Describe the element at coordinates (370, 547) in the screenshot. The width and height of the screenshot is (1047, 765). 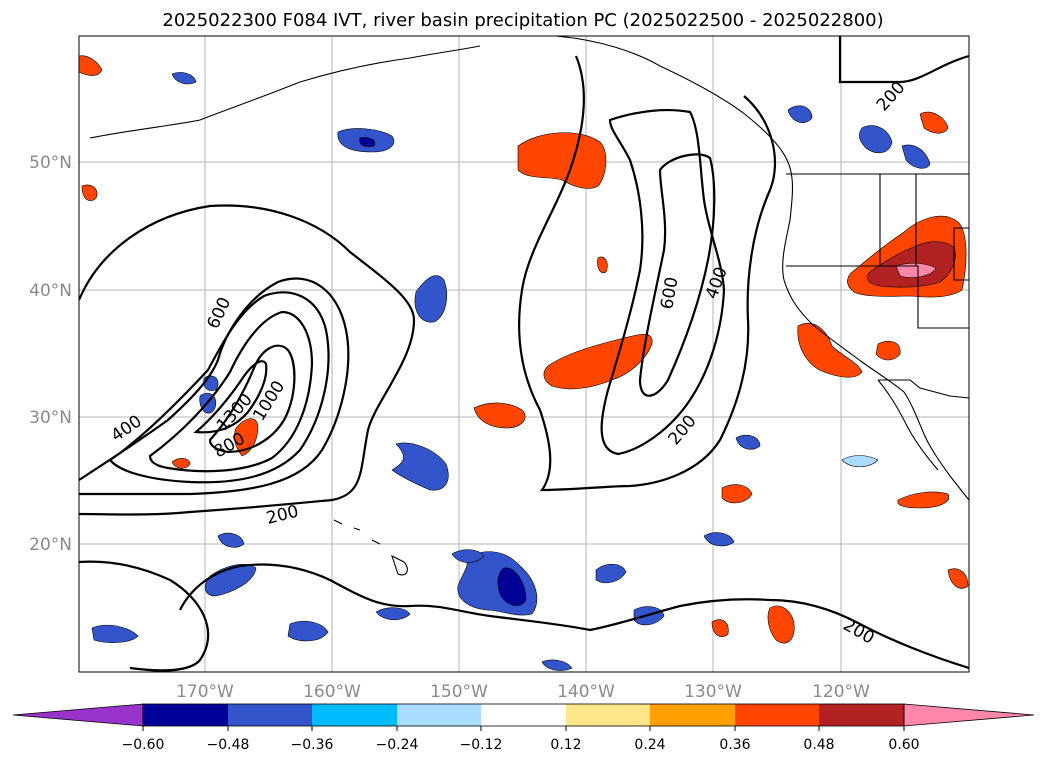
I see `coastline-hawaii` at that location.